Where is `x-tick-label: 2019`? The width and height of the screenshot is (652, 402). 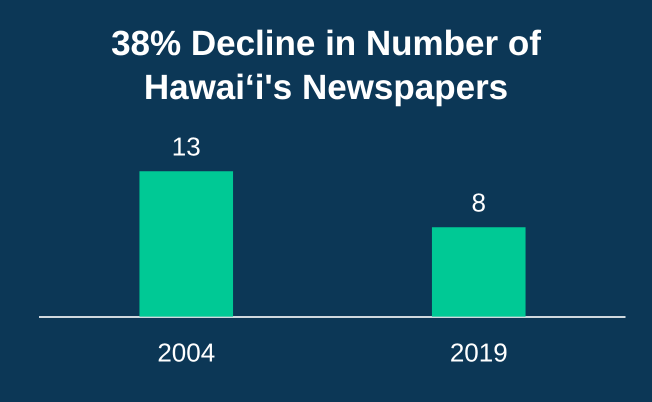 x-tick-label: 2019 is located at coordinates (479, 353).